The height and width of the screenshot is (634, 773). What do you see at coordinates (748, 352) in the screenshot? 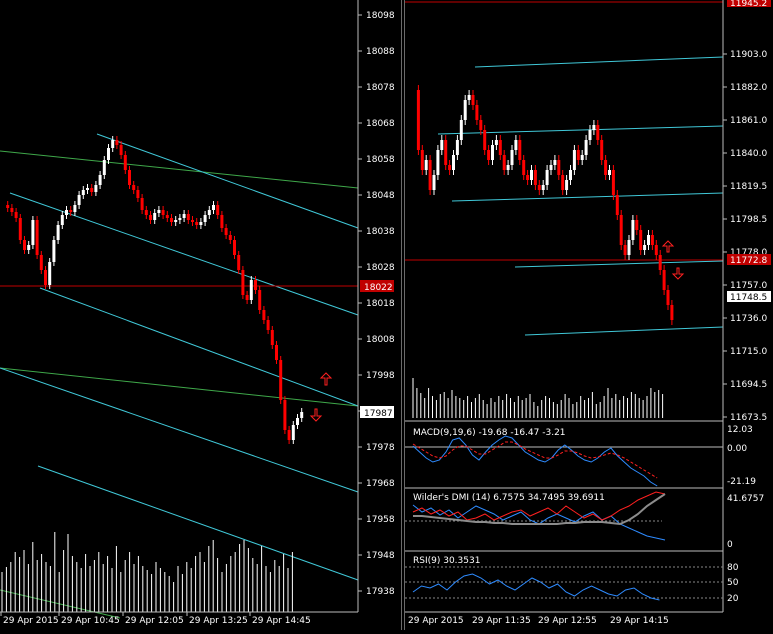
I see `price-tick-label: 11715.0` at bounding box center [748, 352].